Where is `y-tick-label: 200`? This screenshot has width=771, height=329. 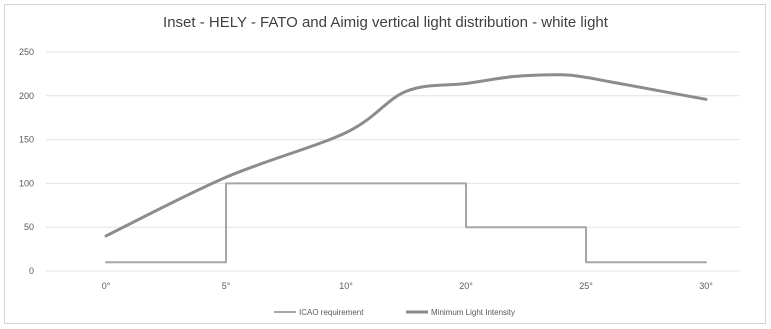
y-tick-label: 200 is located at coordinates (26, 96).